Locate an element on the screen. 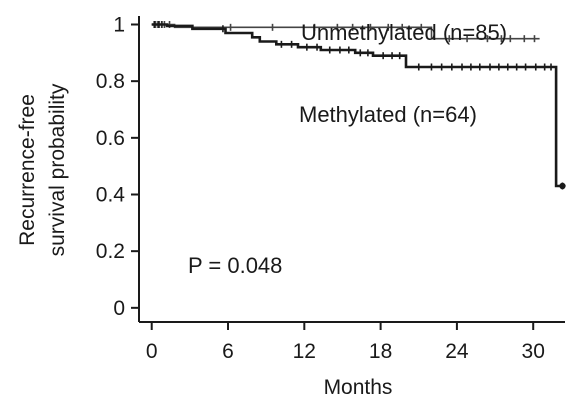  x-tick-label: 30 is located at coordinates (533, 351).